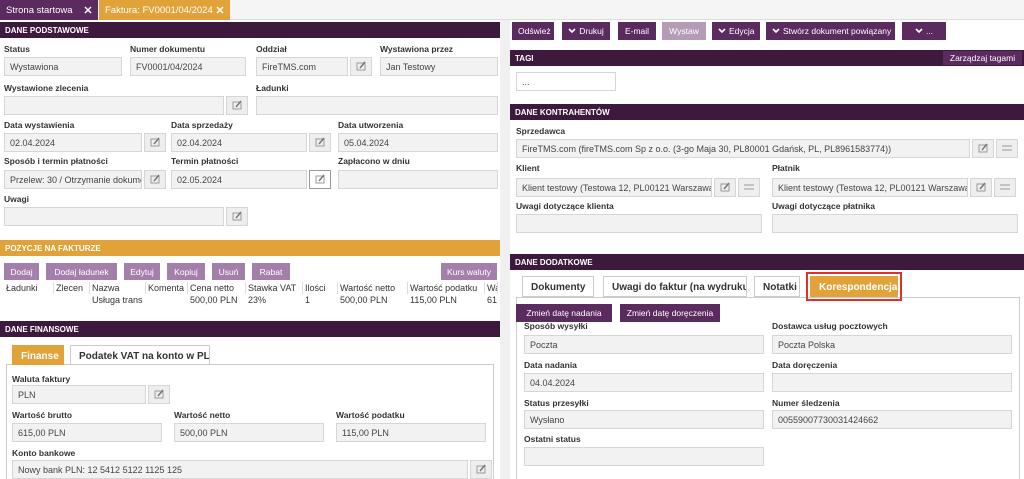  I want to click on toolbar-button: Wystaw, so click(684, 31).